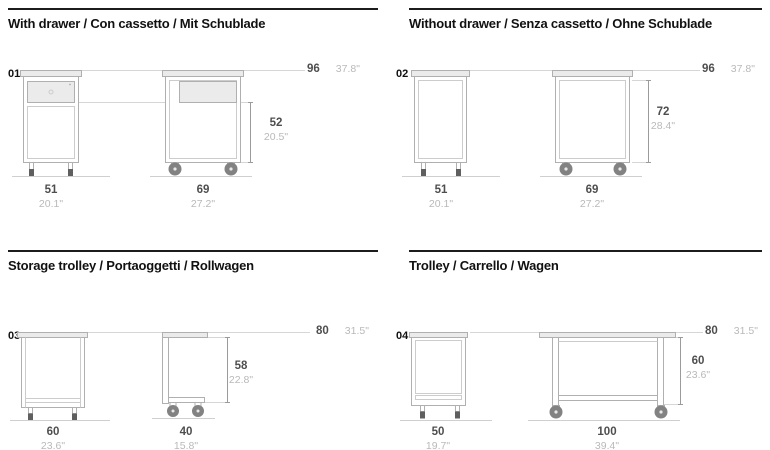 This screenshot has height=450, width=770. Describe the element at coordinates (663, 125) in the screenshot. I see `dim-inch: 28.4"` at that location.